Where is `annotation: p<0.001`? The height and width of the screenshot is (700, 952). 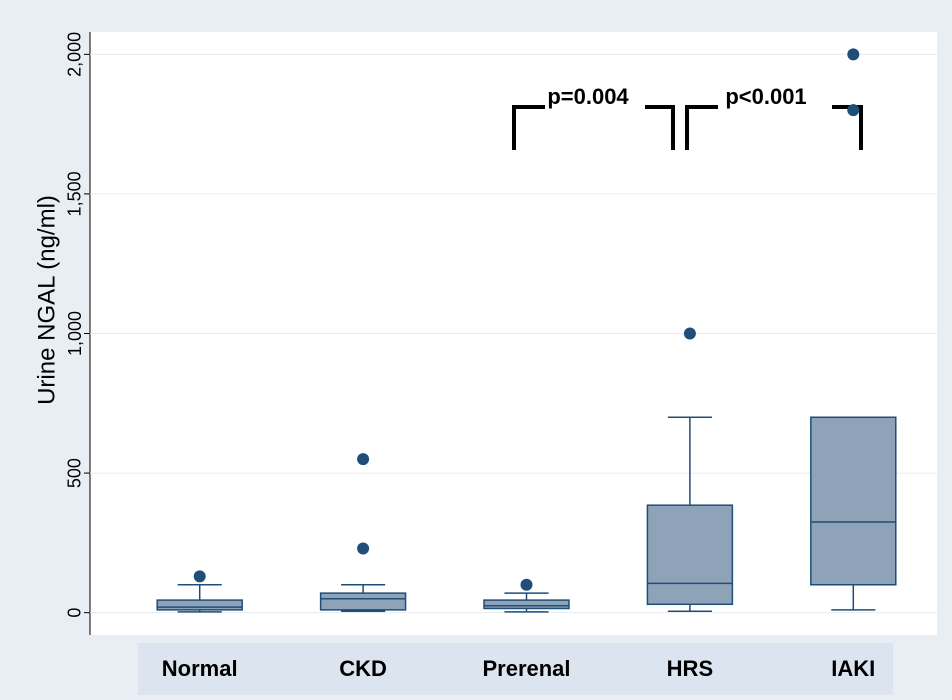 annotation: p<0.001 is located at coordinates (765, 96).